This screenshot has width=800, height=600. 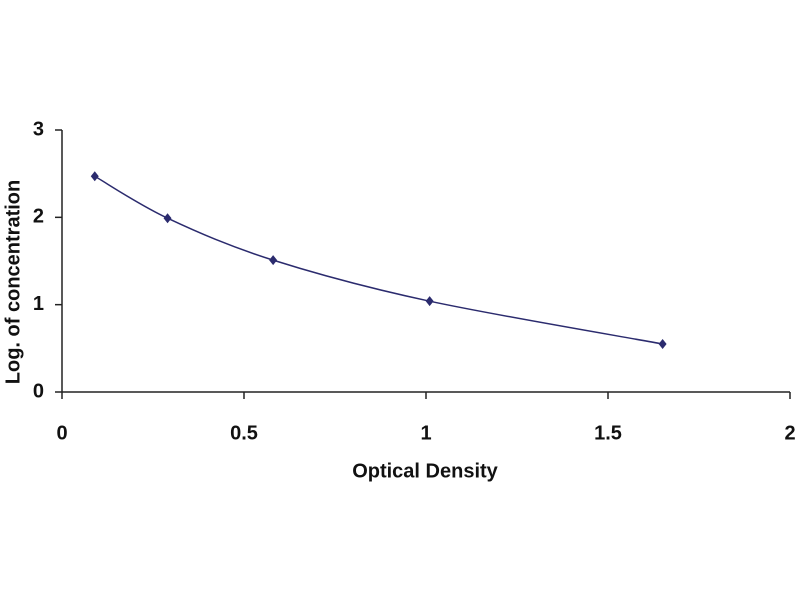 I want to click on x-tick-label: 1, so click(x=425, y=433).